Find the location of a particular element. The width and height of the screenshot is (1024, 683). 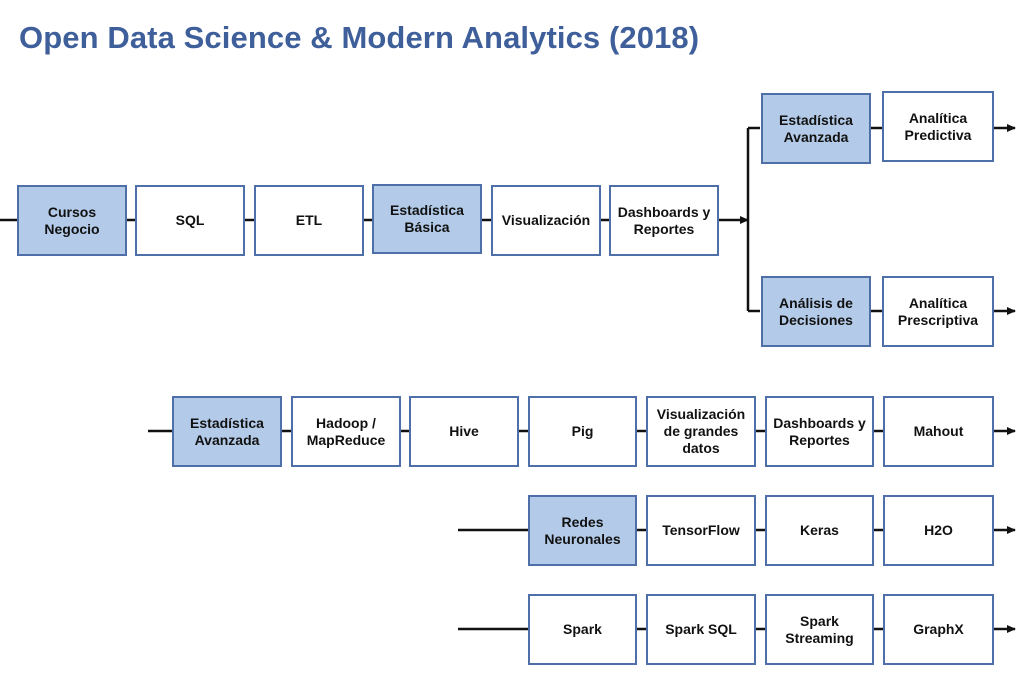

node-label: Visualización is located at coordinates (546, 220).